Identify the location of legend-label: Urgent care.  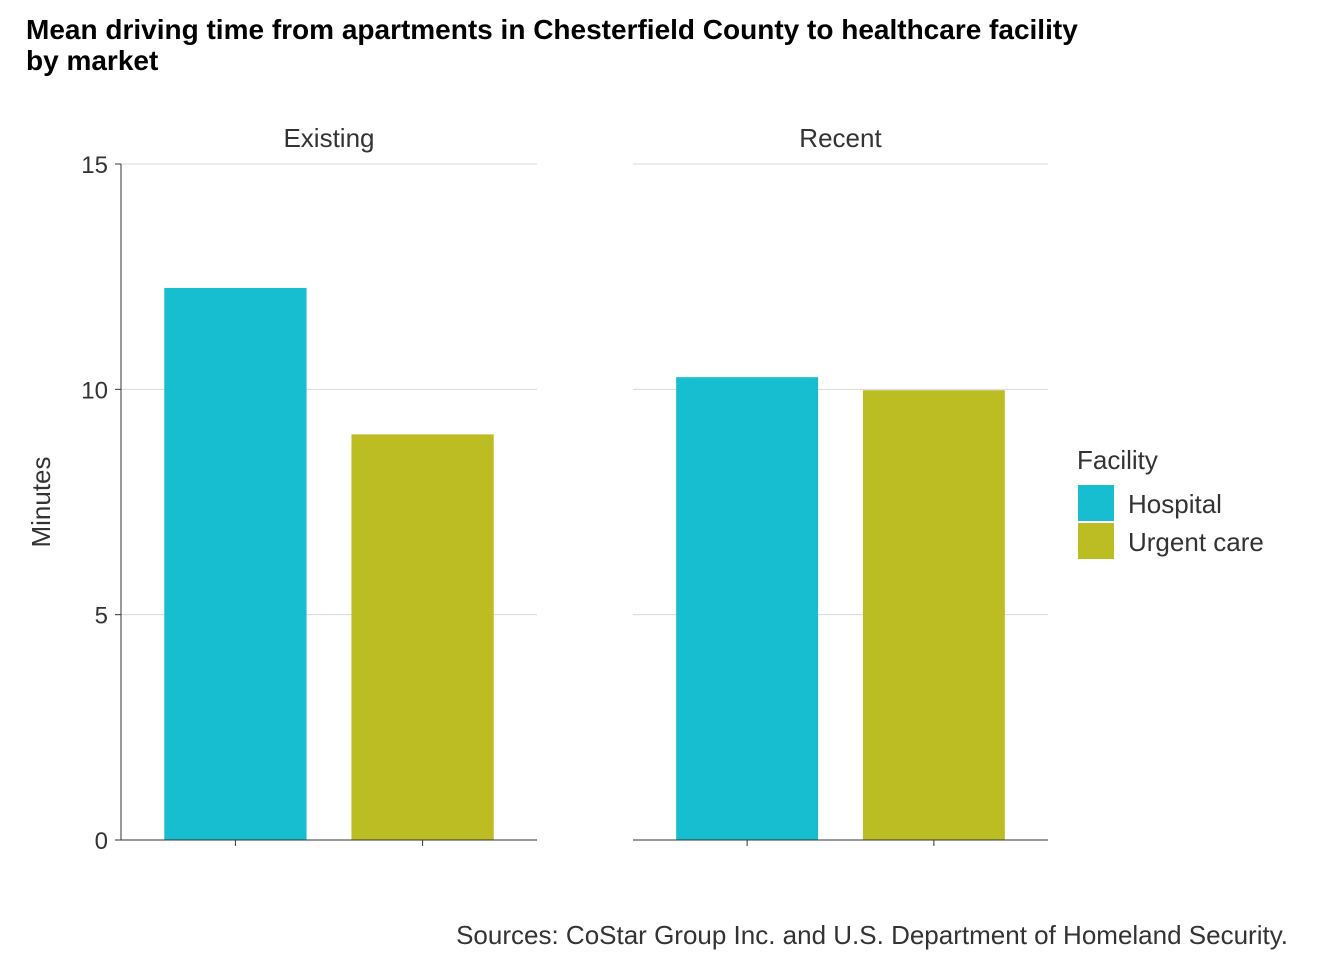
(1196, 542).